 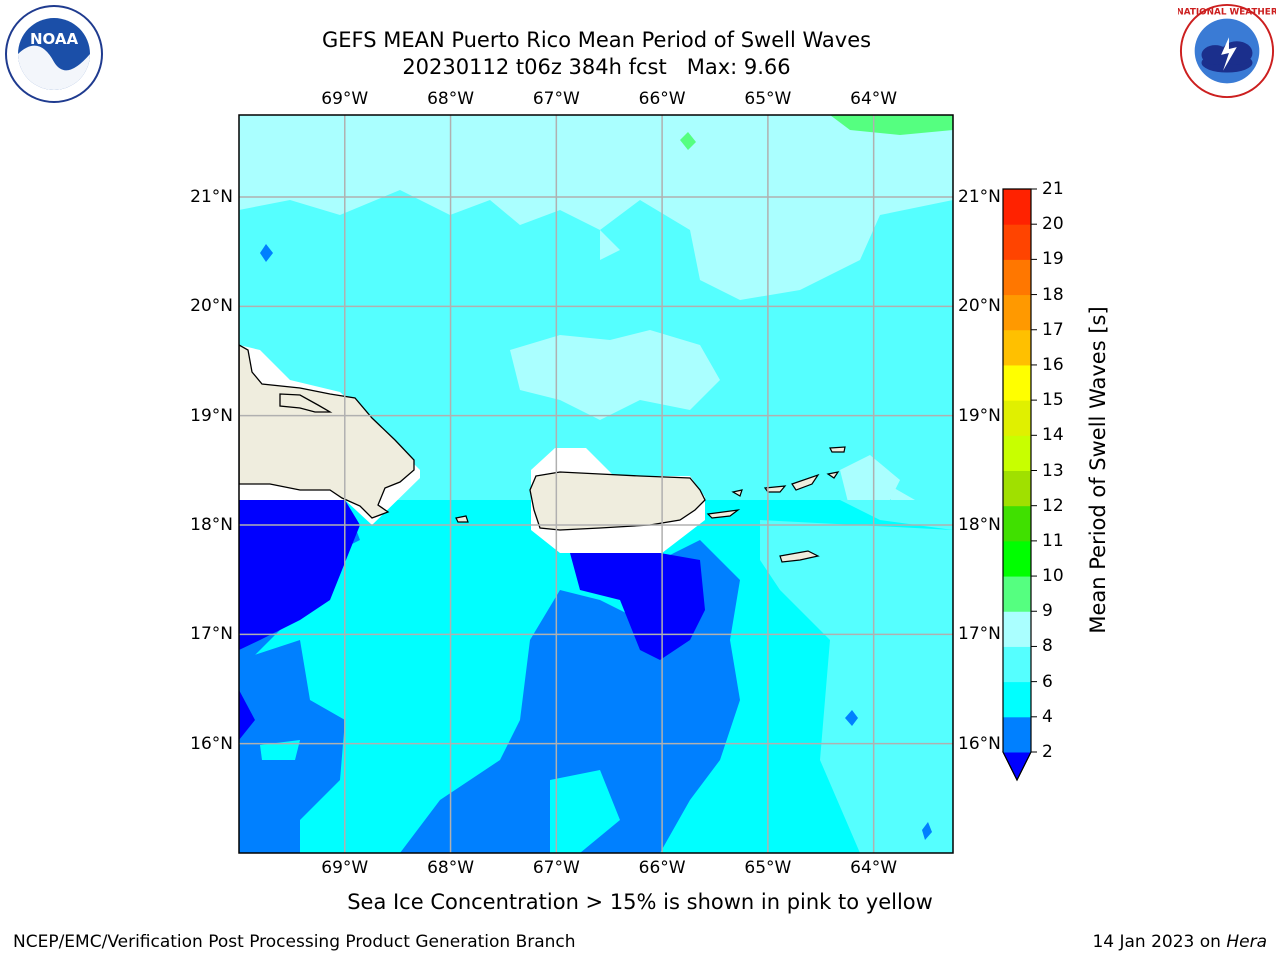 What do you see at coordinates (1053, 294) in the screenshot?
I see `colorbar-tick-label: 18` at bounding box center [1053, 294].